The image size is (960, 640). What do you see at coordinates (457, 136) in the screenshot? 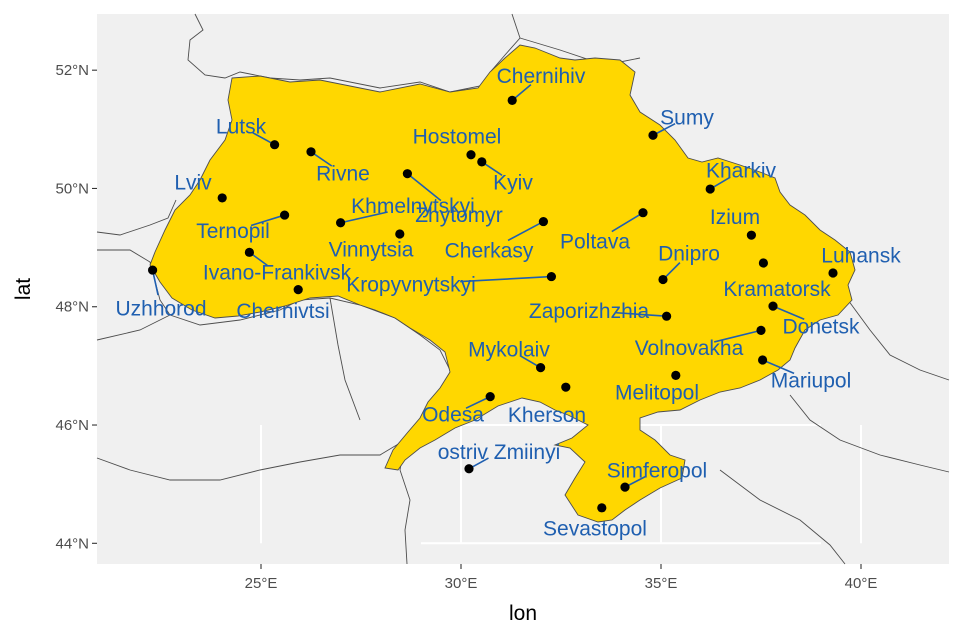
I see `city-label-4: Hostomel` at bounding box center [457, 136].